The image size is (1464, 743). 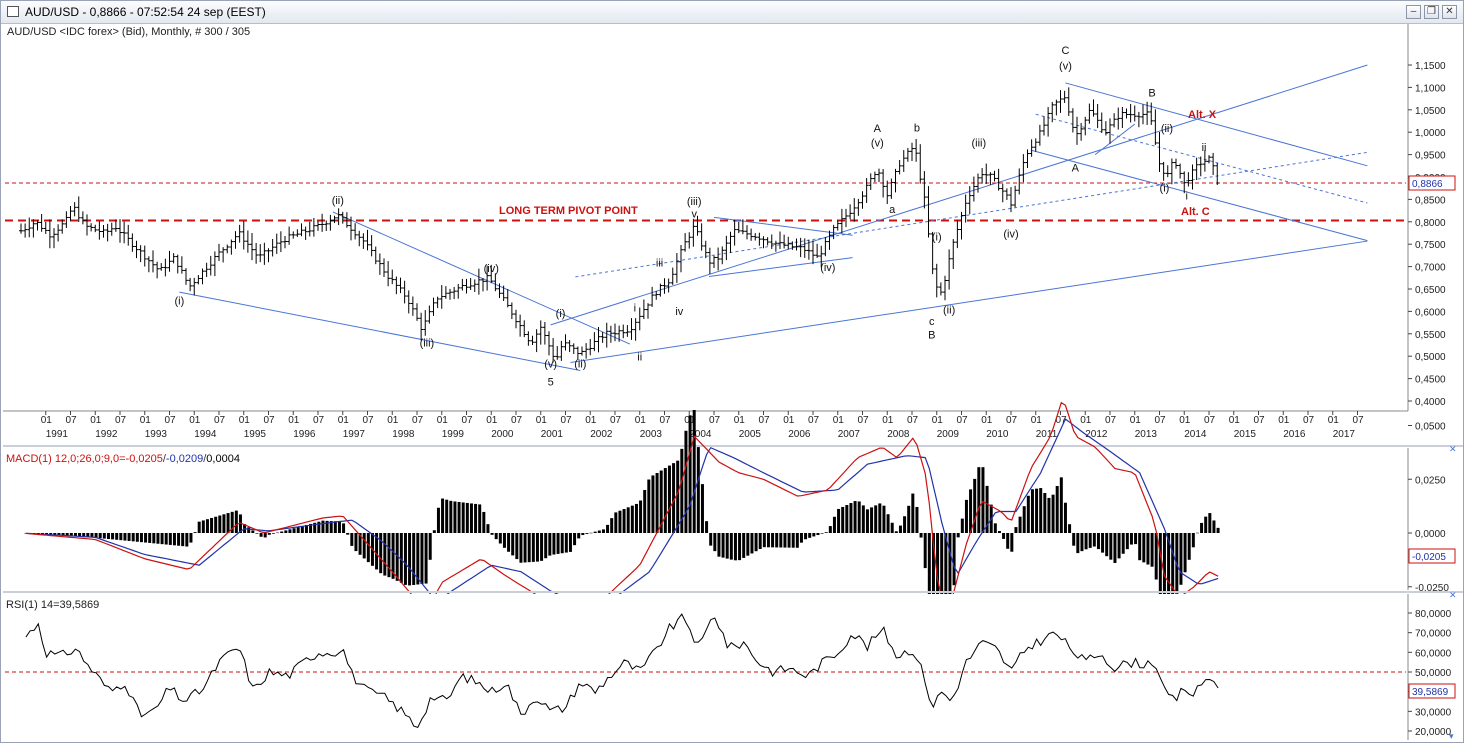 What do you see at coordinates (551, 382) in the screenshot?
I see `wave-label: 5` at bounding box center [551, 382].